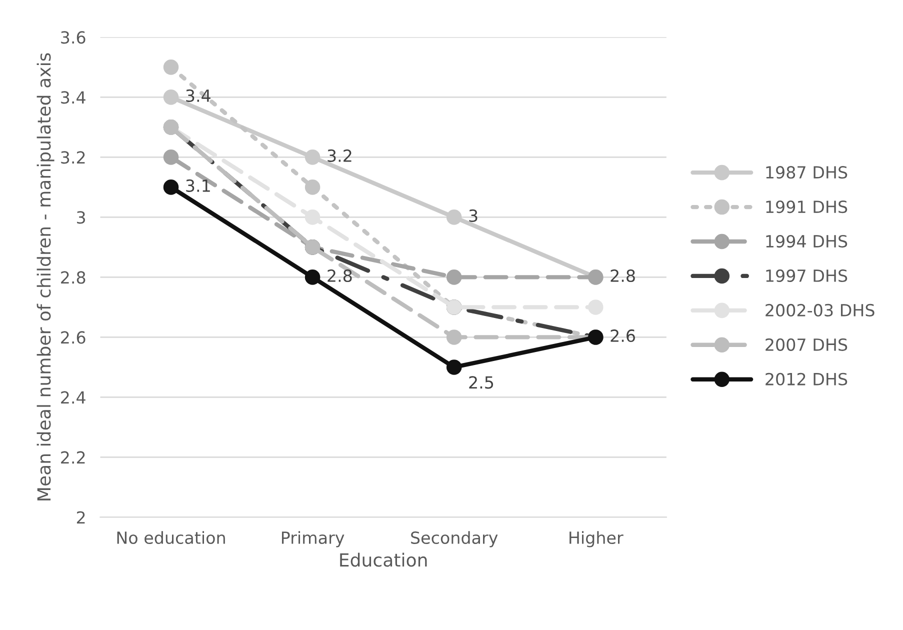  Describe the element at coordinates (73, 397) in the screenshot. I see `y-tick-label: 2.4` at that location.